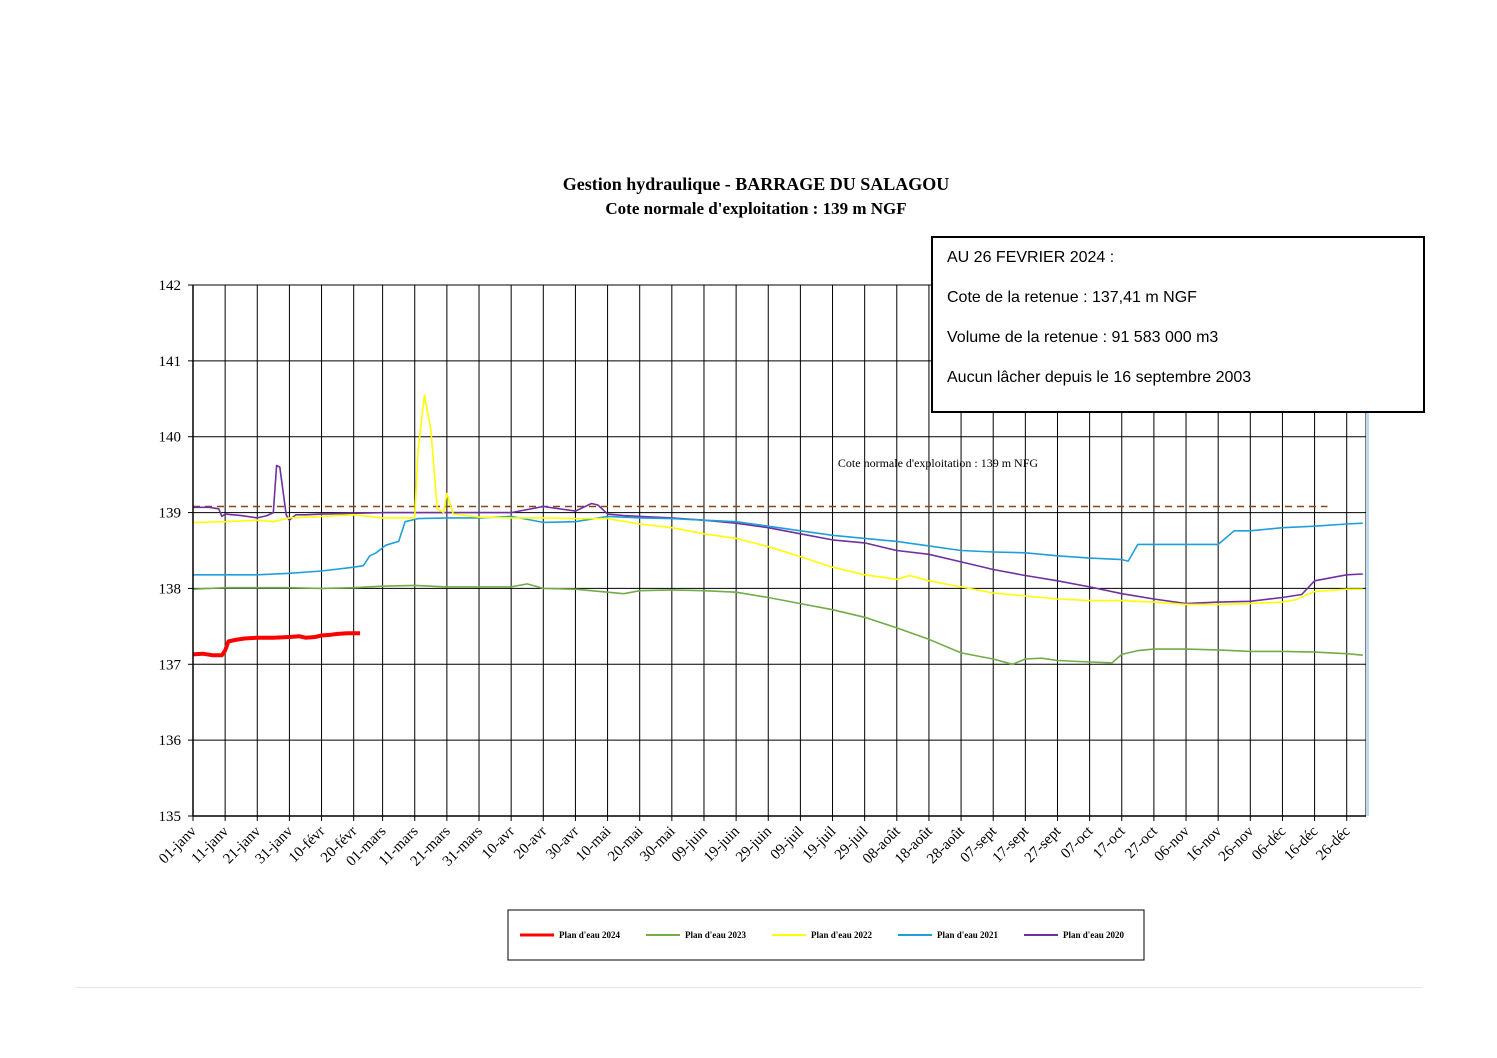  Describe the element at coordinates (820, 844) in the screenshot. I see `x-tick-label-20: 19-juil` at that location.